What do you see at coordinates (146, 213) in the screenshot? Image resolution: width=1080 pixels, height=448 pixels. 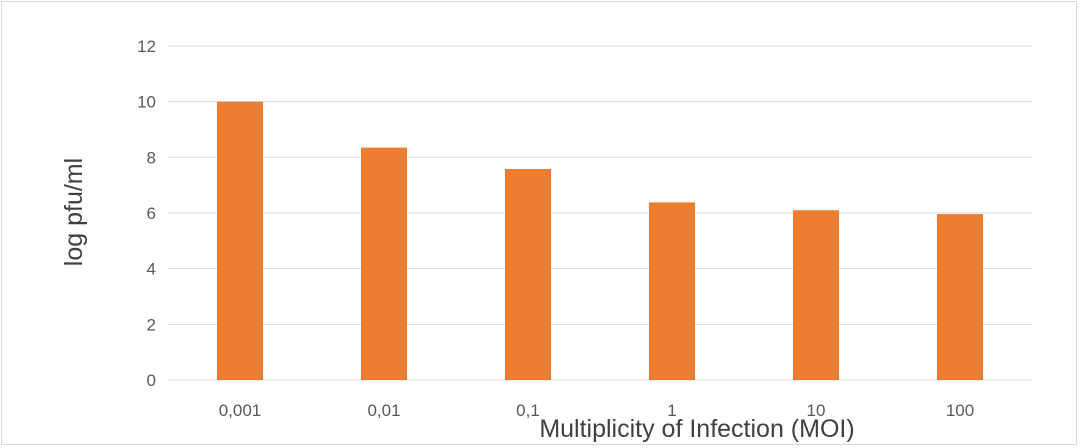 I see `y-axis-ticks: 0 2 4 6 8 10 12` at bounding box center [146, 213].